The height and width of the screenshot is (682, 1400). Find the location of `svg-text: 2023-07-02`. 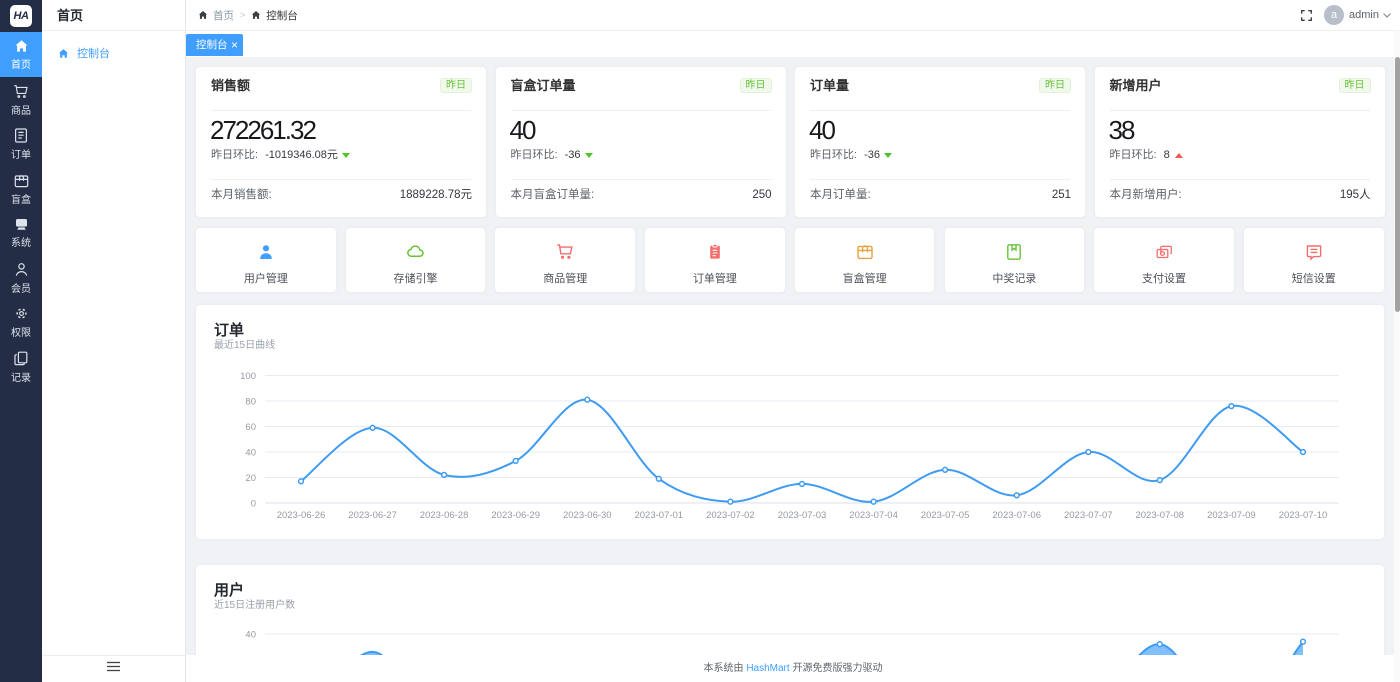

svg-text: 2023-07-02 is located at coordinates (730, 515).